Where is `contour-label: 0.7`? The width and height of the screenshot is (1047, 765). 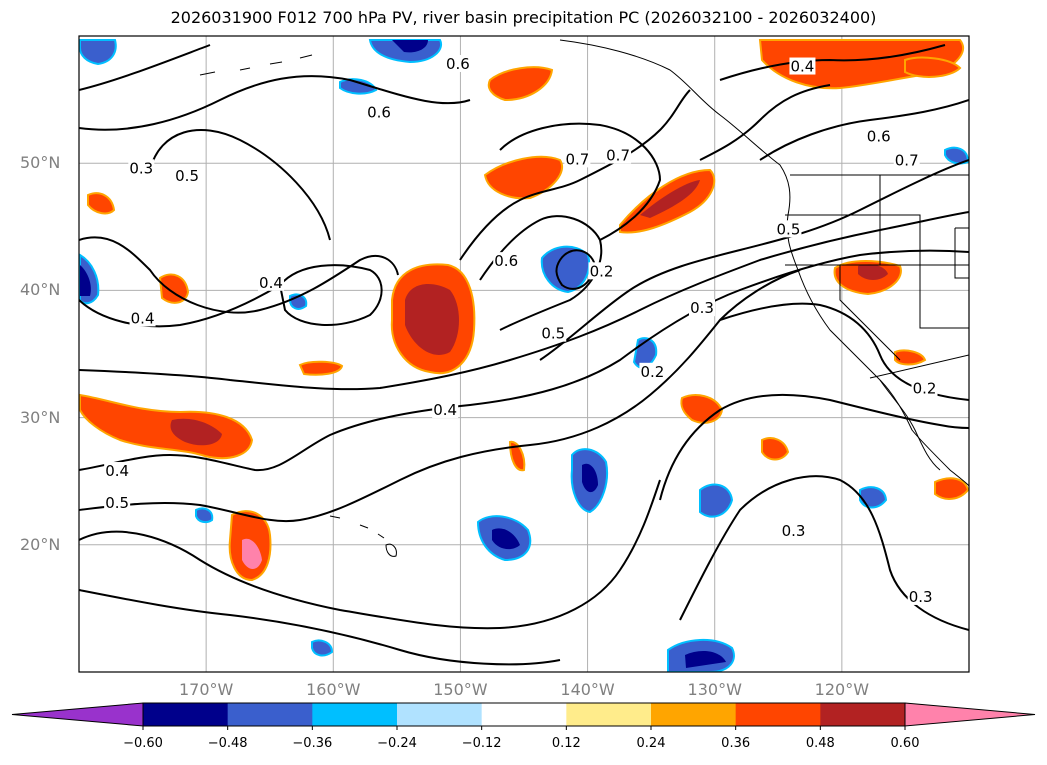
contour-label: 0.7 is located at coordinates (618, 156).